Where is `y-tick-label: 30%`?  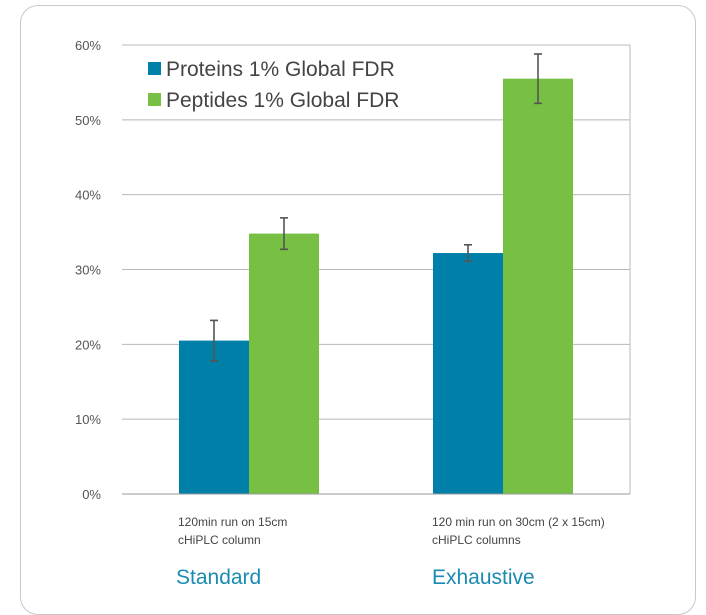
y-tick-label: 30% is located at coordinates (88, 270).